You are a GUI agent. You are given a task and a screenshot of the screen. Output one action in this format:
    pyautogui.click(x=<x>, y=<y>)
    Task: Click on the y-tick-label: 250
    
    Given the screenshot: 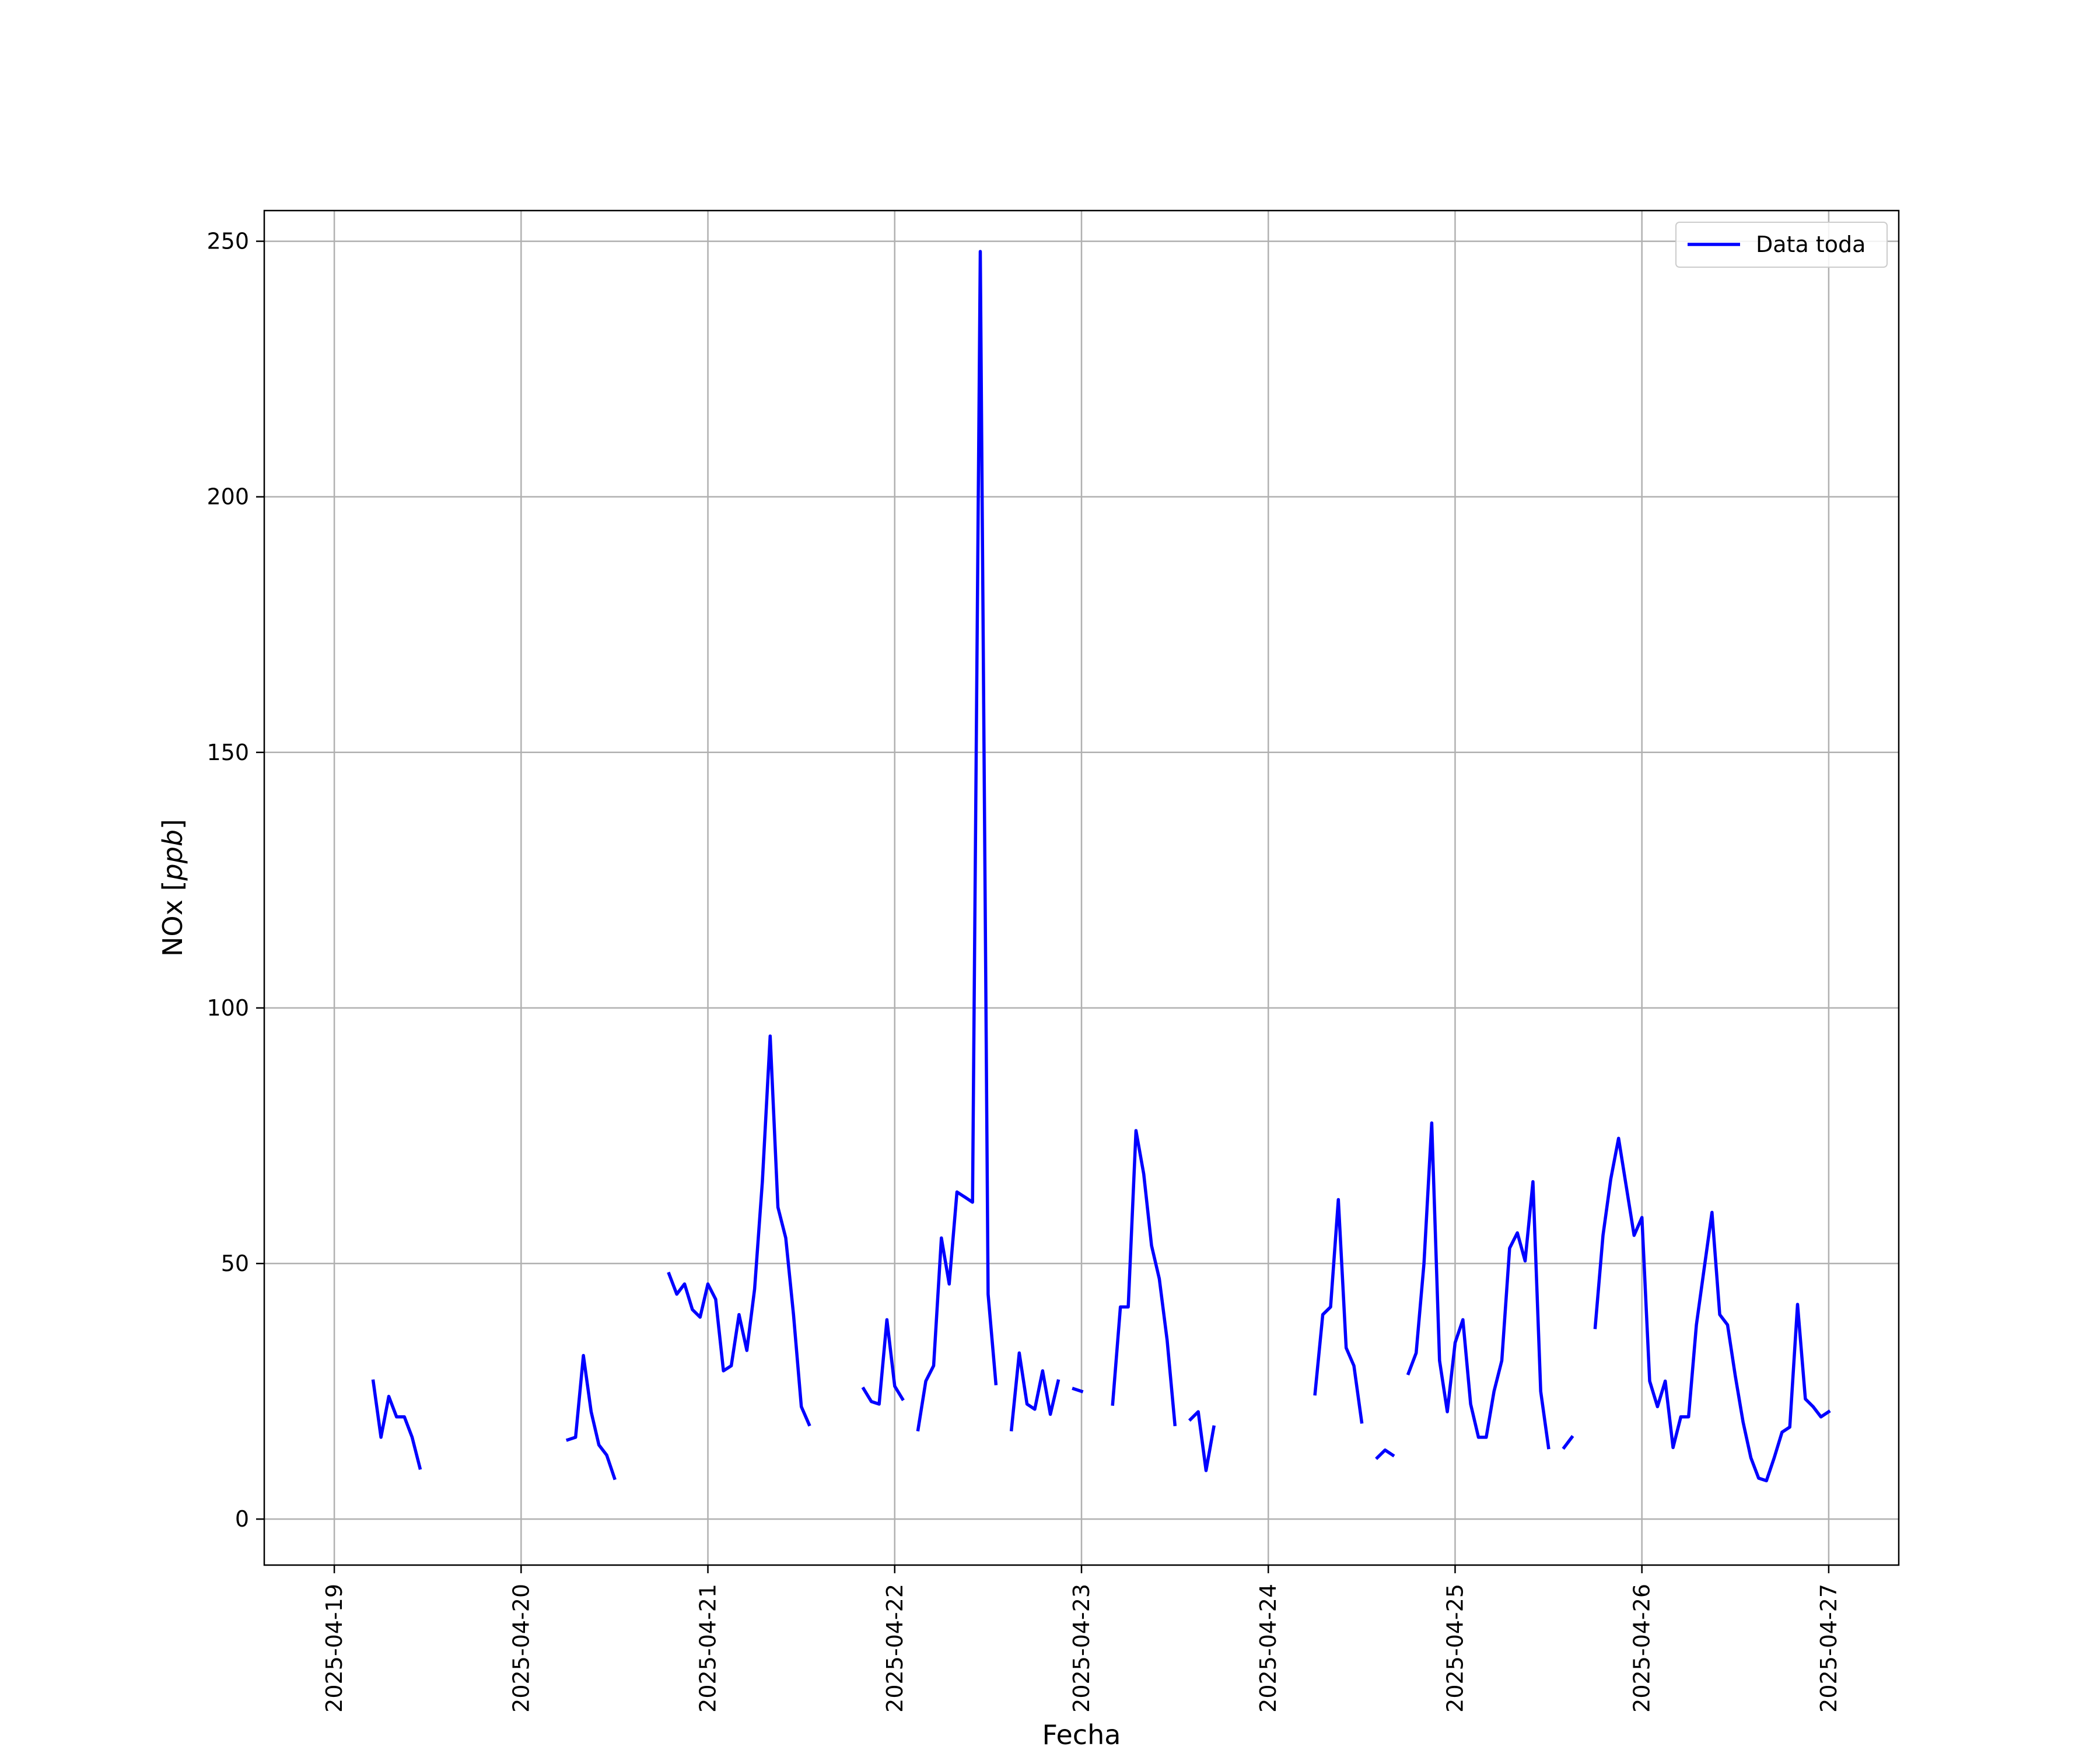 What is the action you would take?
    pyautogui.click(x=228, y=242)
    